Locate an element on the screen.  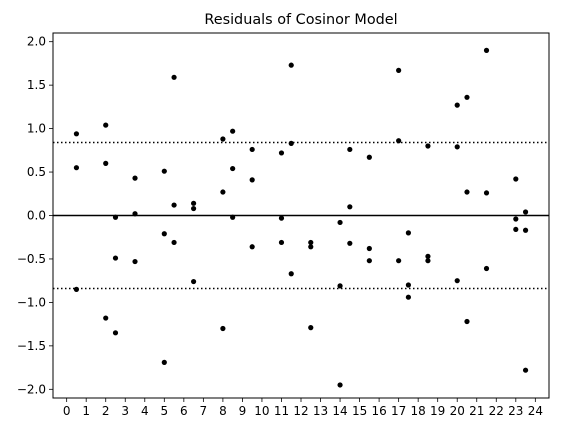
x-tick-label: 14 is located at coordinates (339, 411).